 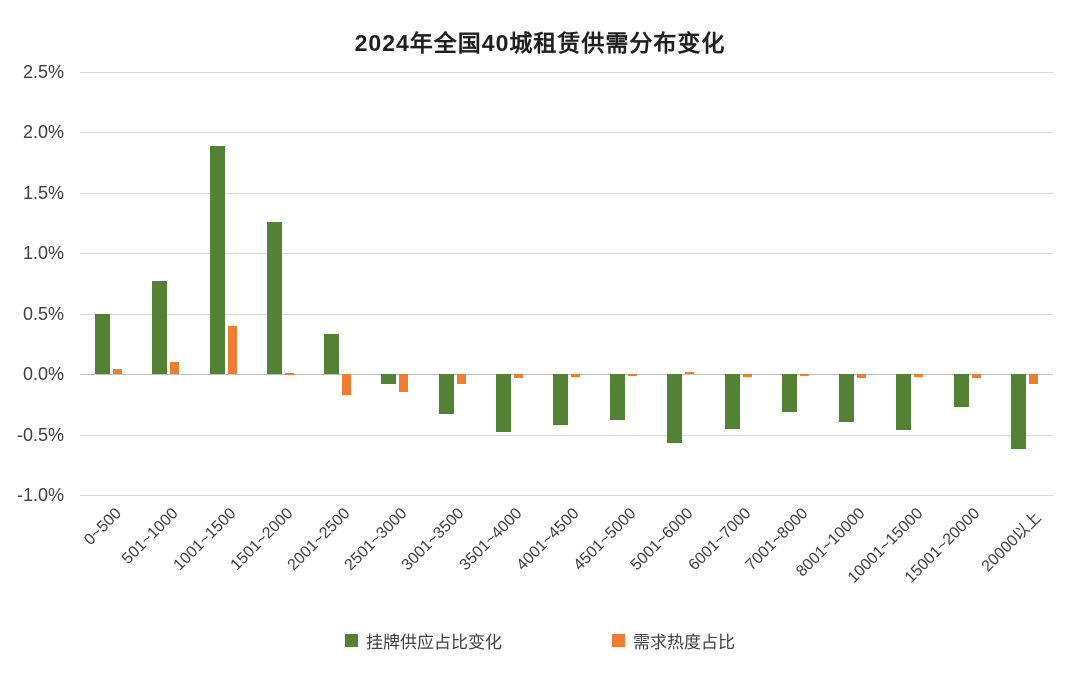 What do you see at coordinates (43, 192) in the screenshot?
I see `y-tick-label: 1.5%` at bounding box center [43, 192].